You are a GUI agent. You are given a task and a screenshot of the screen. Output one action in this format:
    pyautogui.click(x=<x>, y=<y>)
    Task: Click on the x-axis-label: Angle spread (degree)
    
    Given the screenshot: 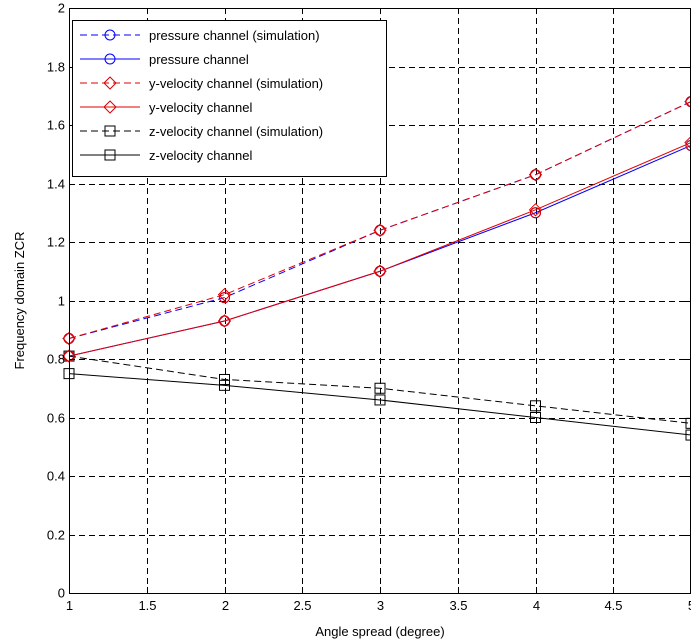 What is the action you would take?
    pyautogui.click(x=379, y=631)
    